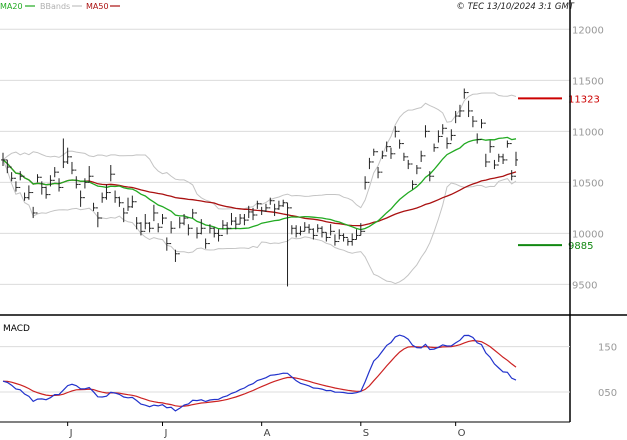 The width and height of the screenshot is (627, 440). What do you see at coordinates (584, 285) in the screenshot?
I see `price-y-tick-label: 9500` at bounding box center [584, 285].